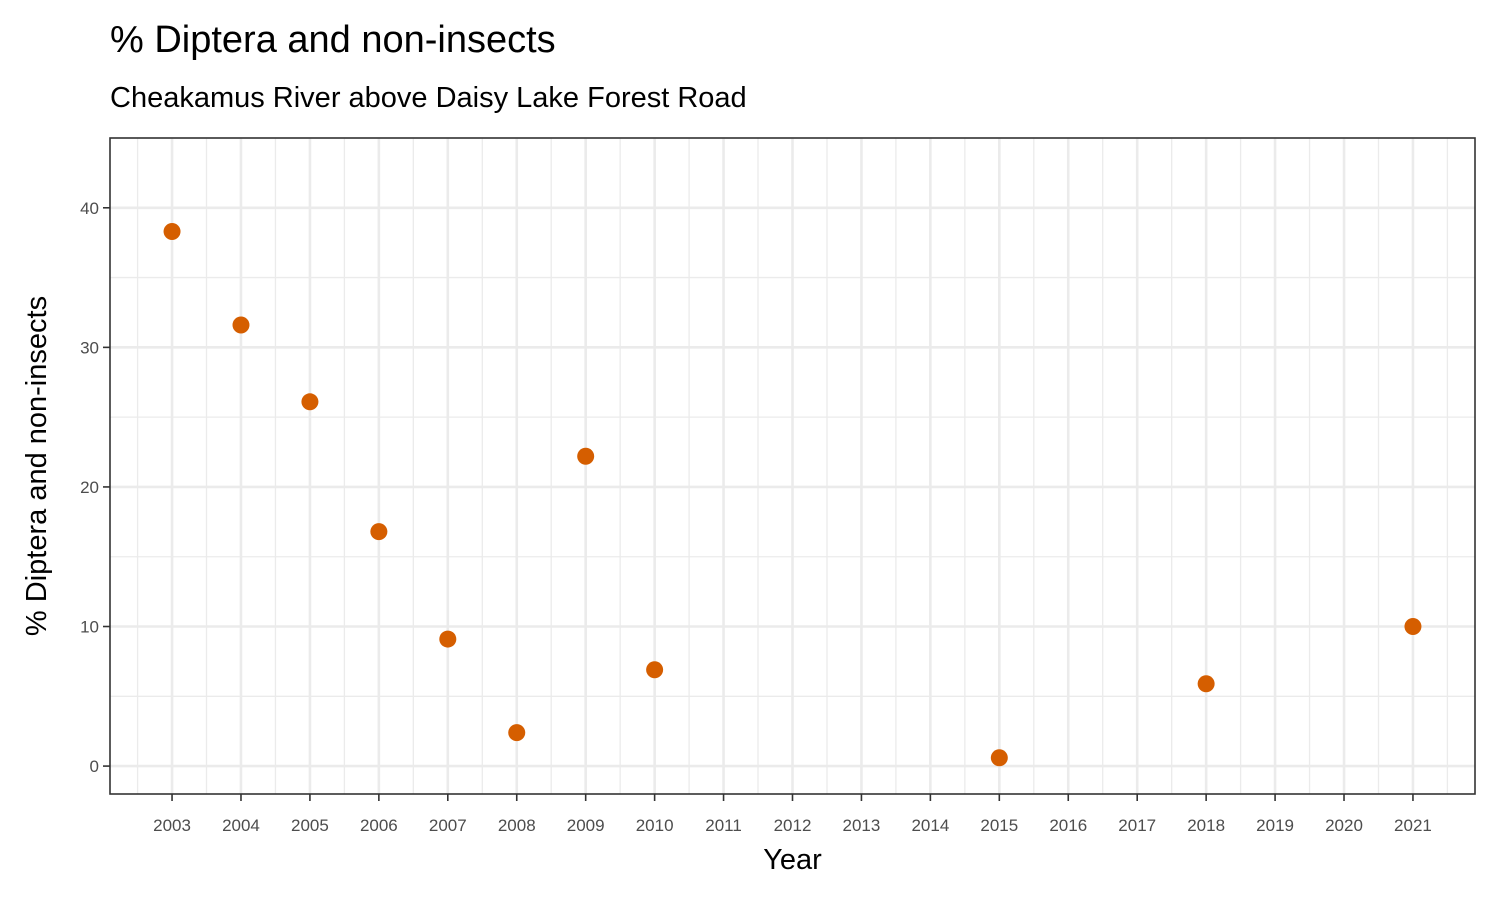 This screenshot has width=1500, height=900. What do you see at coordinates (310, 825) in the screenshot?
I see `x-tick-label: 2005` at bounding box center [310, 825].